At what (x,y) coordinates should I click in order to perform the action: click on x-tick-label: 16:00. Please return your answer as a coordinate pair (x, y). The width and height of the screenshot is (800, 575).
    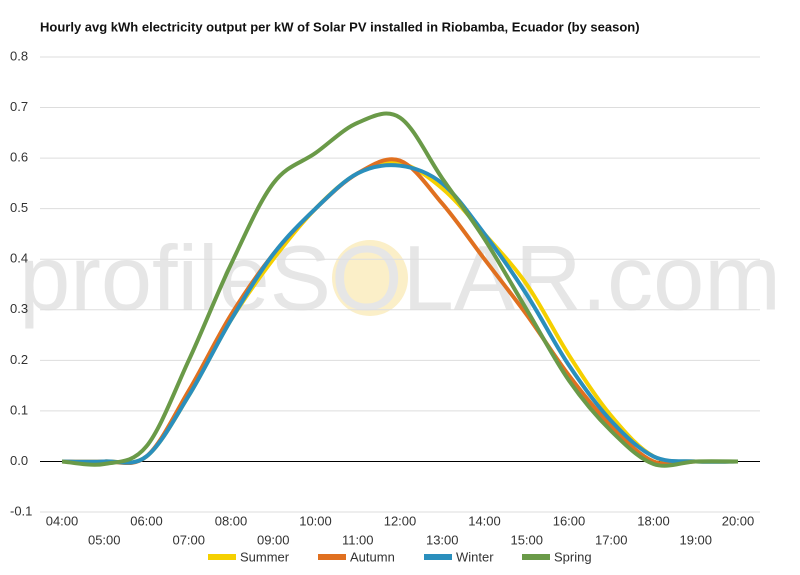
    Looking at the image, I should click on (569, 520).